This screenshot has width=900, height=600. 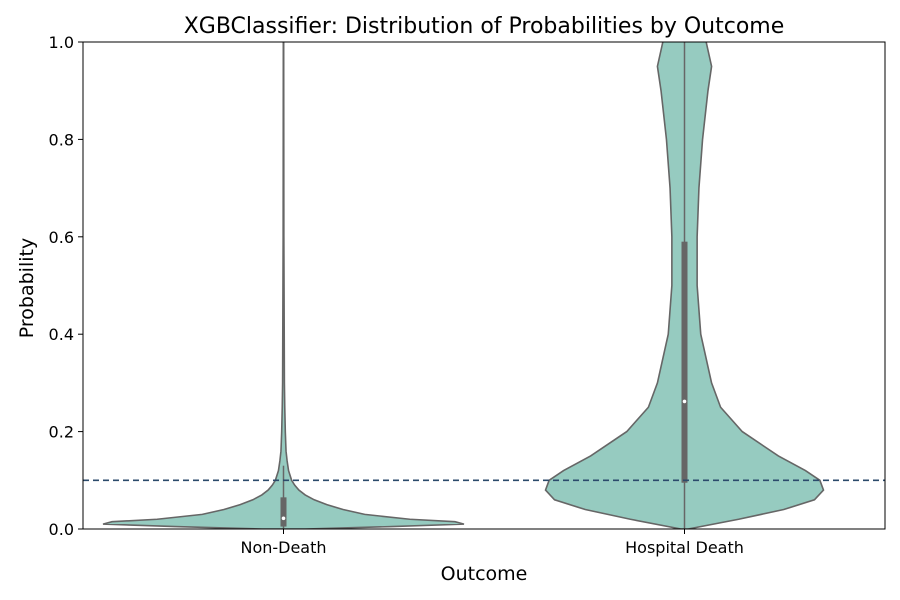 What do you see at coordinates (283, 547) in the screenshot?
I see `x-tick-label: Non-Death` at bounding box center [283, 547].